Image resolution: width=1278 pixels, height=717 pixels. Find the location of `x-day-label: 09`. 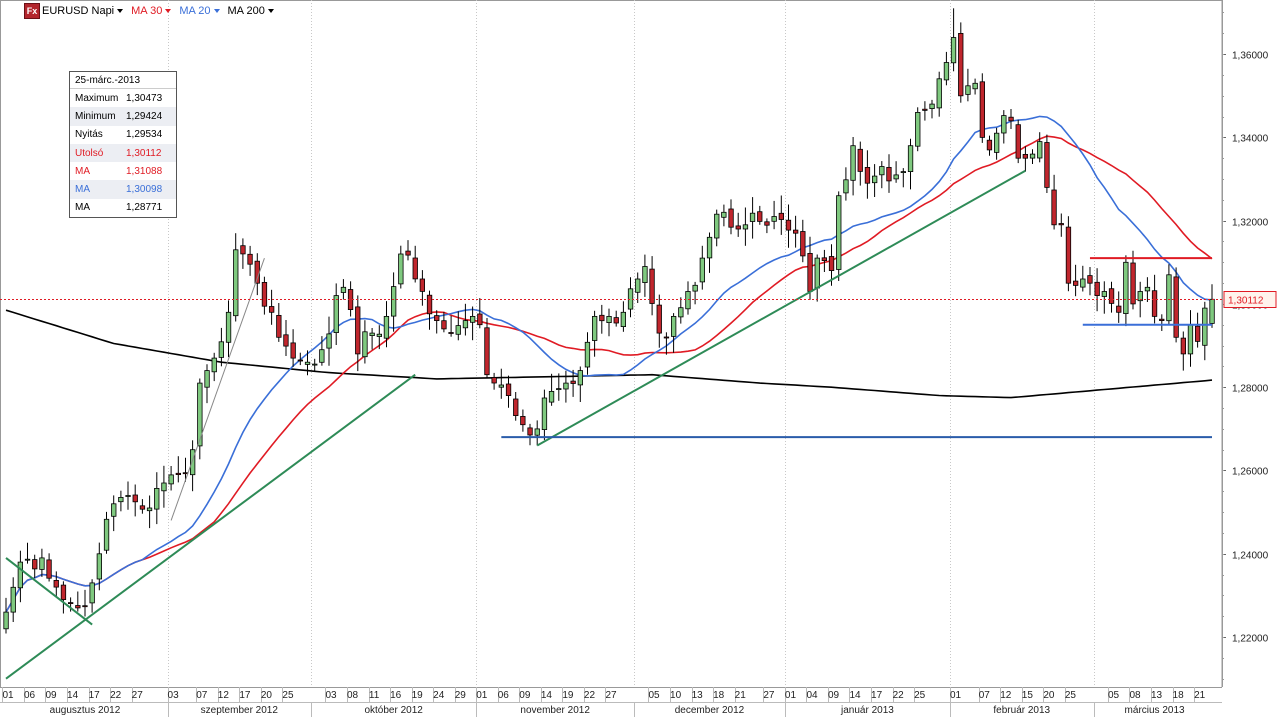

x-day-label: 09 is located at coordinates (834, 695).